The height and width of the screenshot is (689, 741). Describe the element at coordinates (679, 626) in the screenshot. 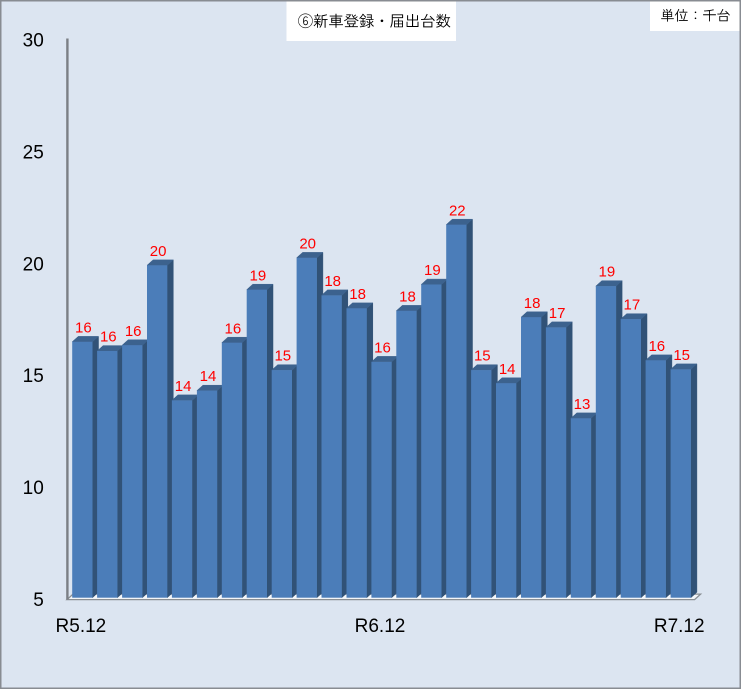

I see `svg-text: R7.12` at that location.